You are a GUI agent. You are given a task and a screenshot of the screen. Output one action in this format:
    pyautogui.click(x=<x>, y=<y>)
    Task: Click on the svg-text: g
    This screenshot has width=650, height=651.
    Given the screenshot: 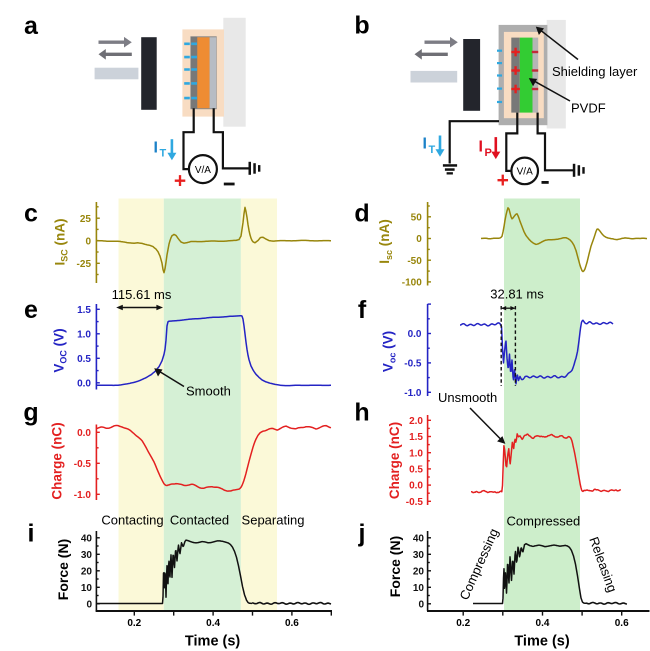 What is the action you would take?
    pyautogui.click(x=30, y=413)
    